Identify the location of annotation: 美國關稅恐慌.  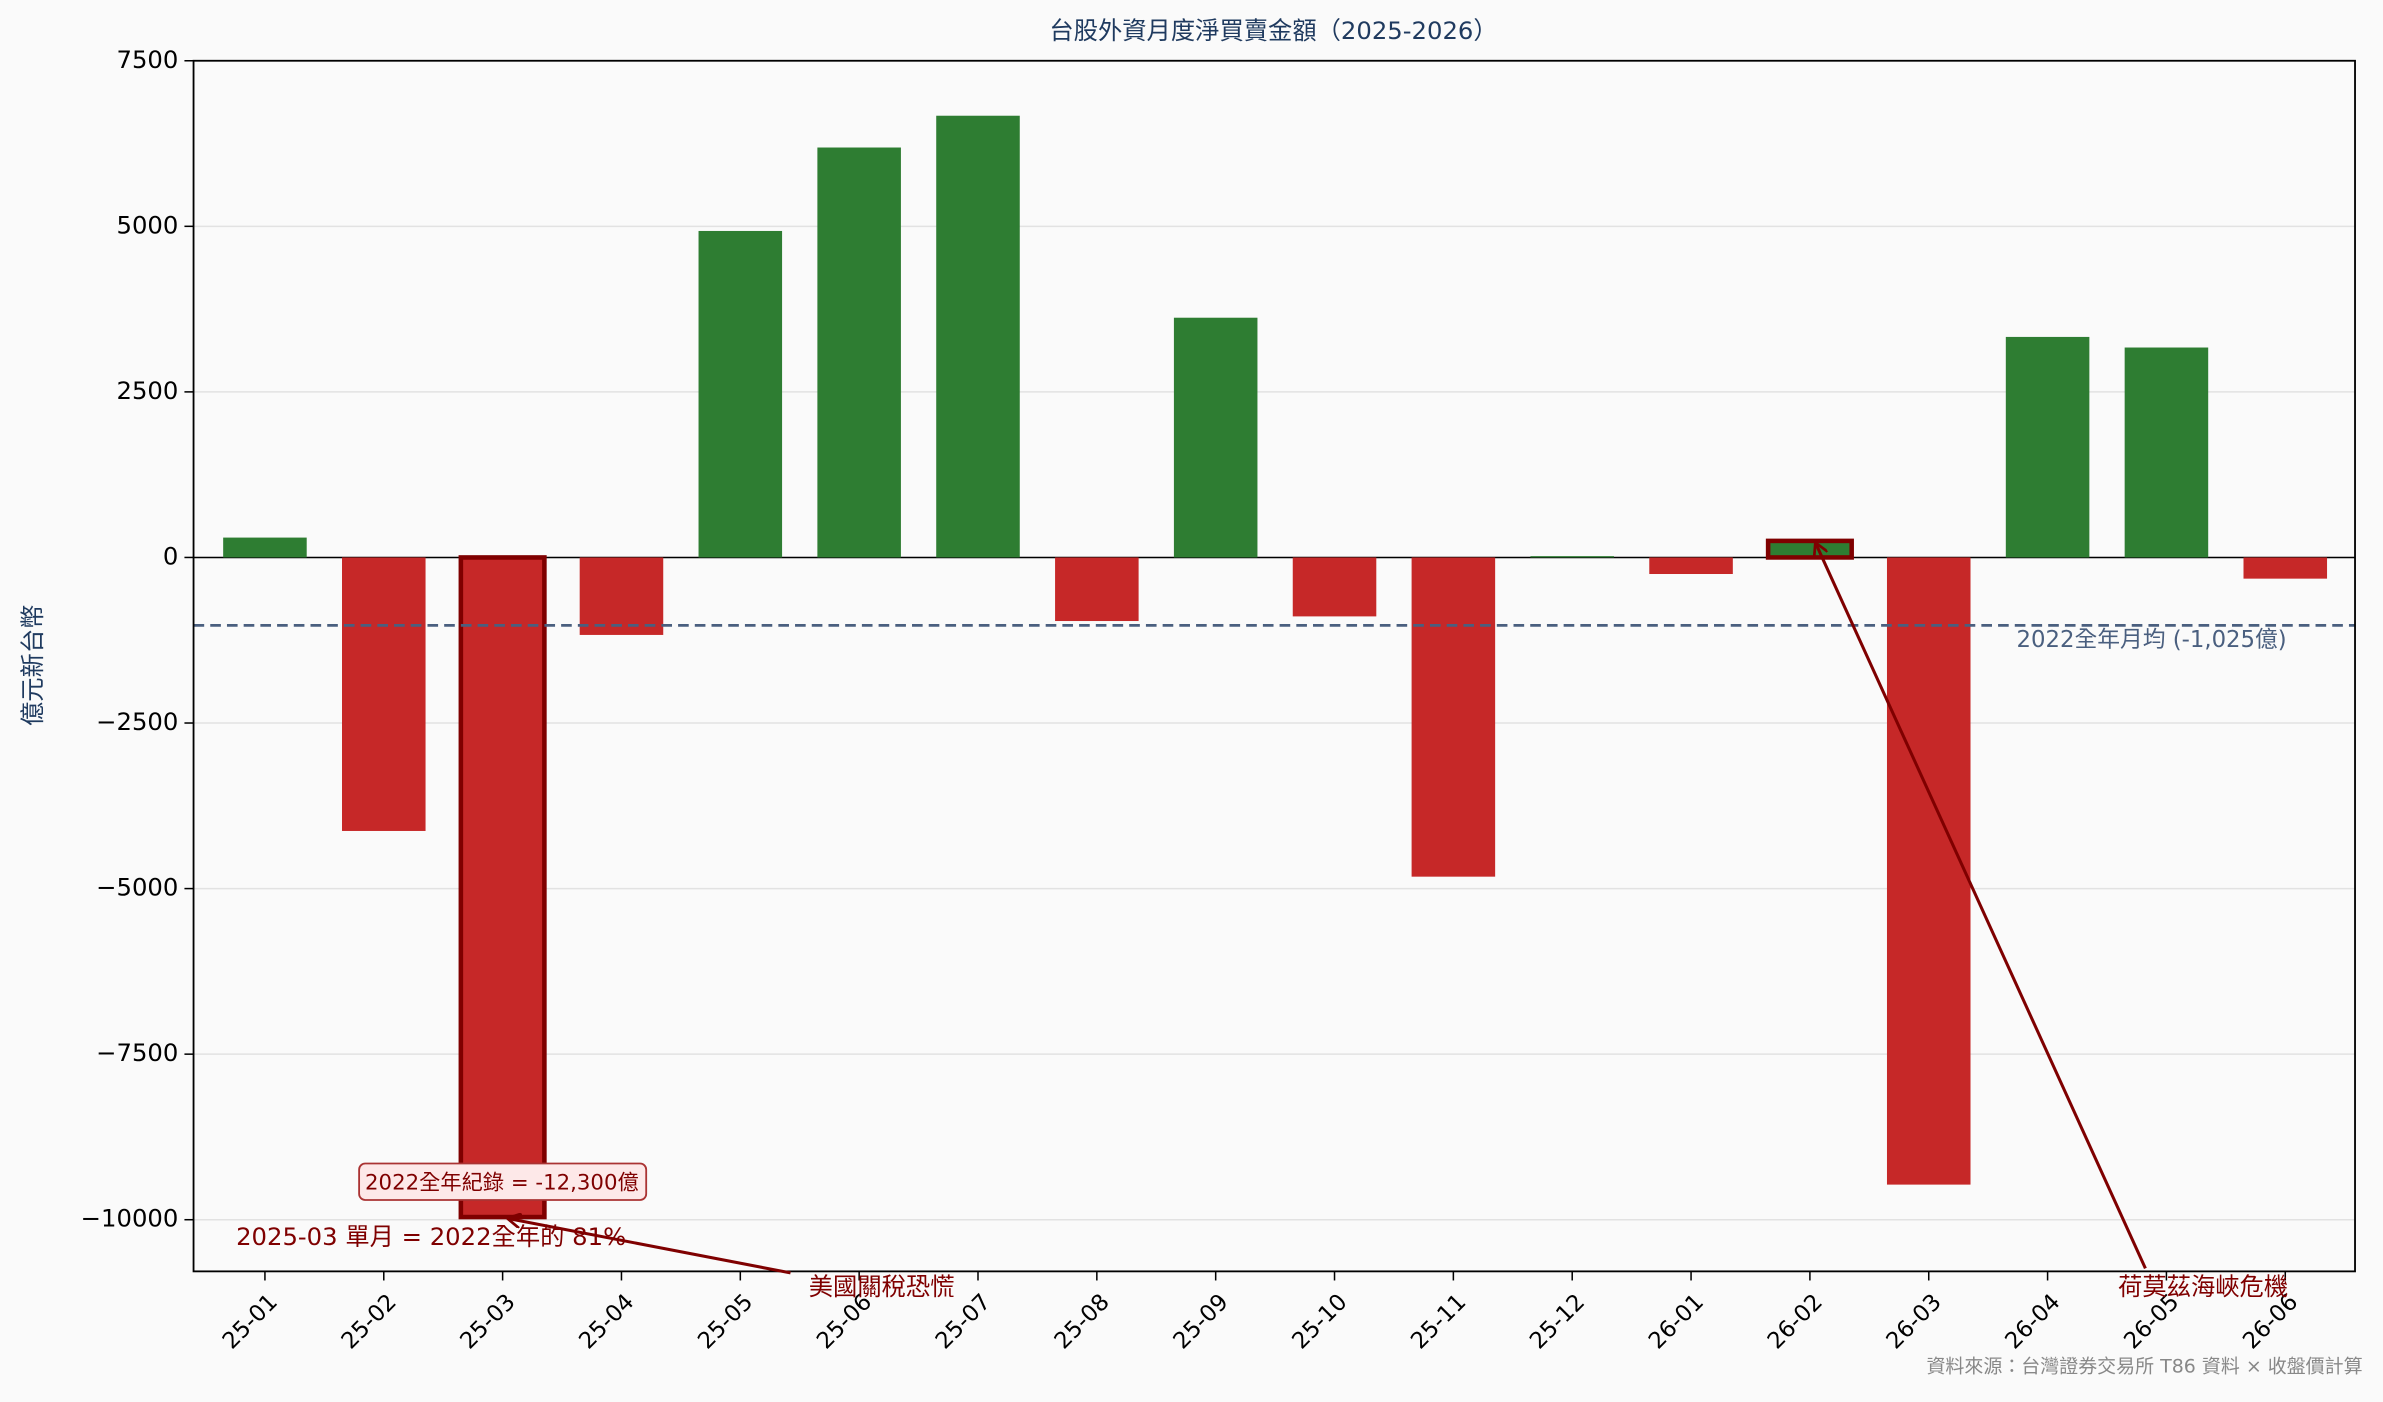
(882, 1286).